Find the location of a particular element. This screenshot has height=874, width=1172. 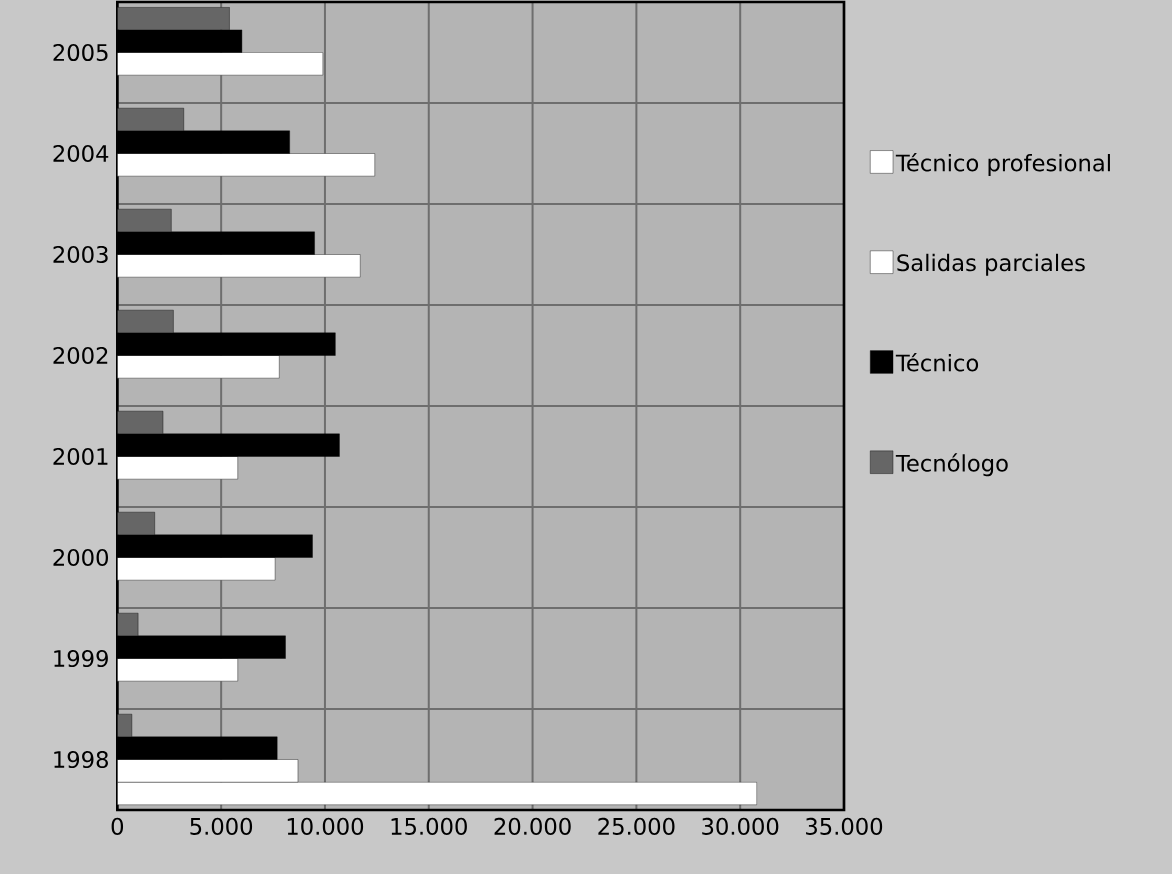

x-tick-label: 20.000 is located at coordinates (532, 826).